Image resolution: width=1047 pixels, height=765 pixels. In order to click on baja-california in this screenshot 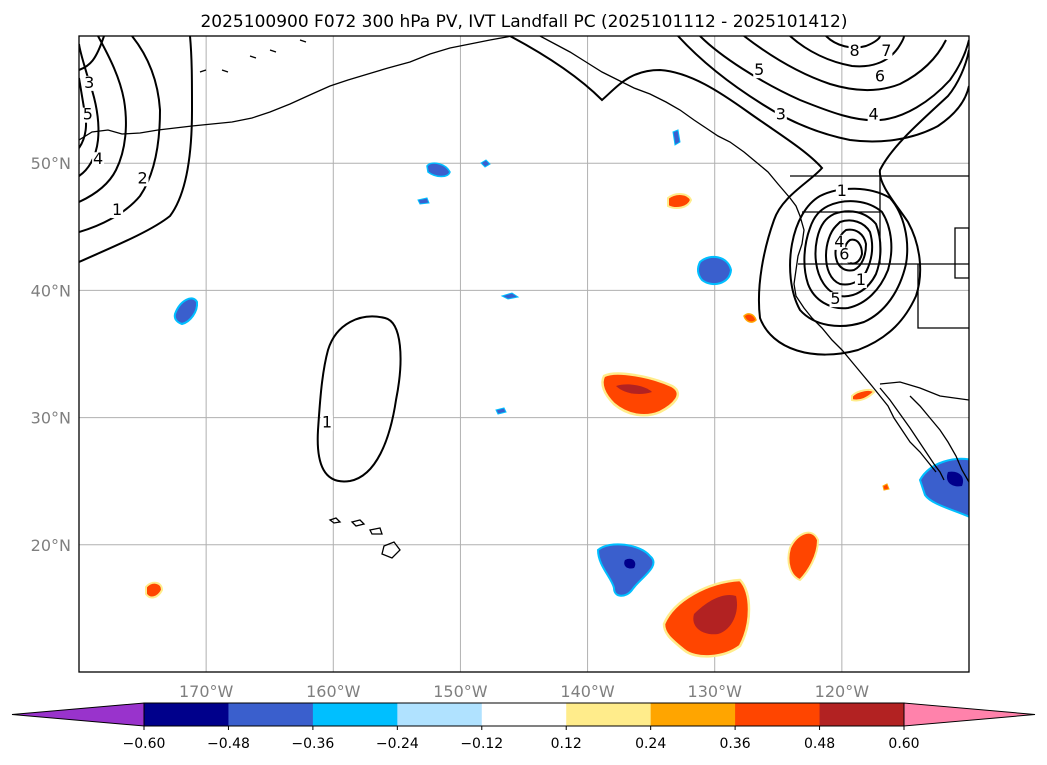, I will do `click(912, 434)`.